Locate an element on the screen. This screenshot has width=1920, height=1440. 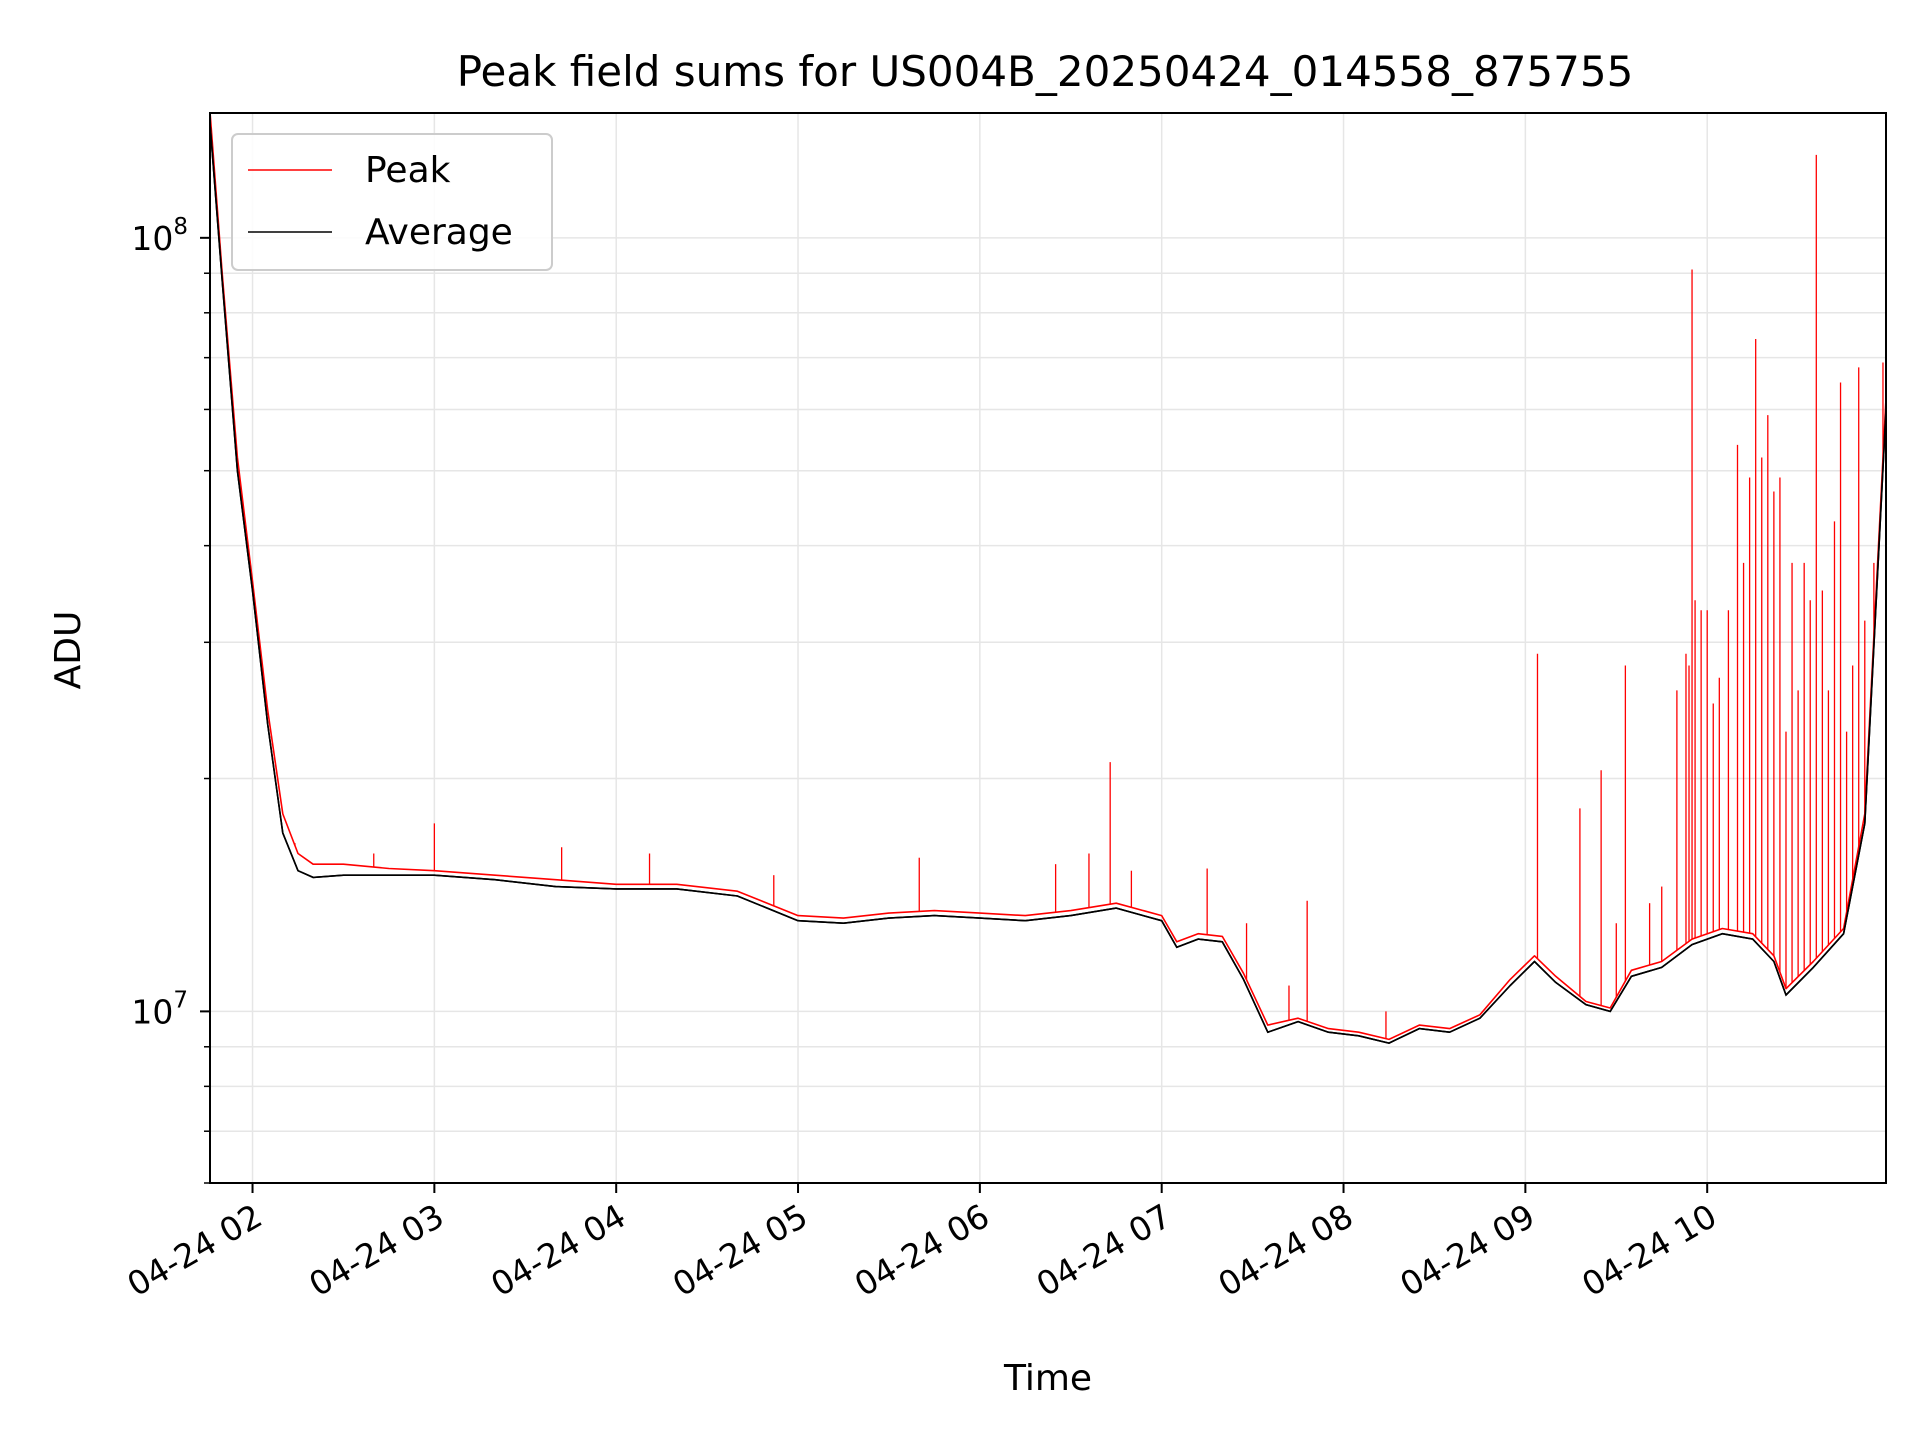
y-tick-label: 10⁸ is located at coordinates (159, 236).